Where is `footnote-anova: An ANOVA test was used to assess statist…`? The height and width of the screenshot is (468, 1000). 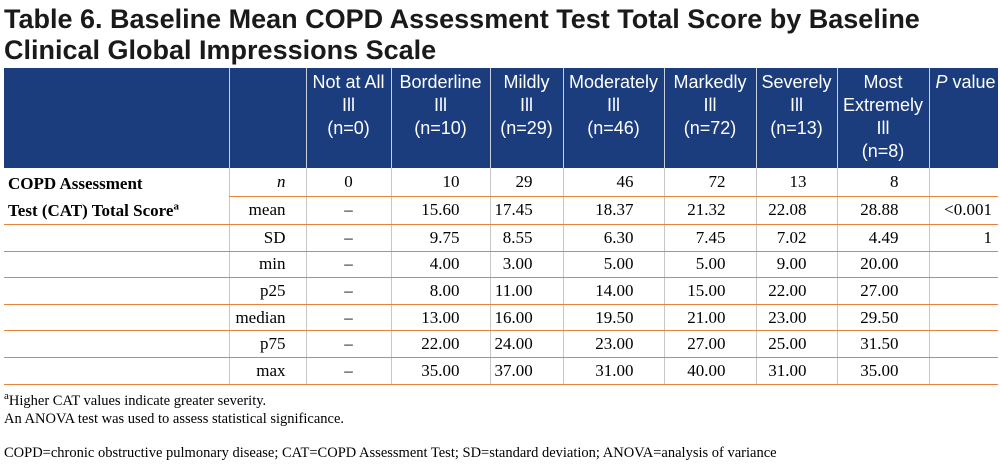
footnote-anova: An ANOVA test was used to assess statist… is located at coordinates (174, 419).